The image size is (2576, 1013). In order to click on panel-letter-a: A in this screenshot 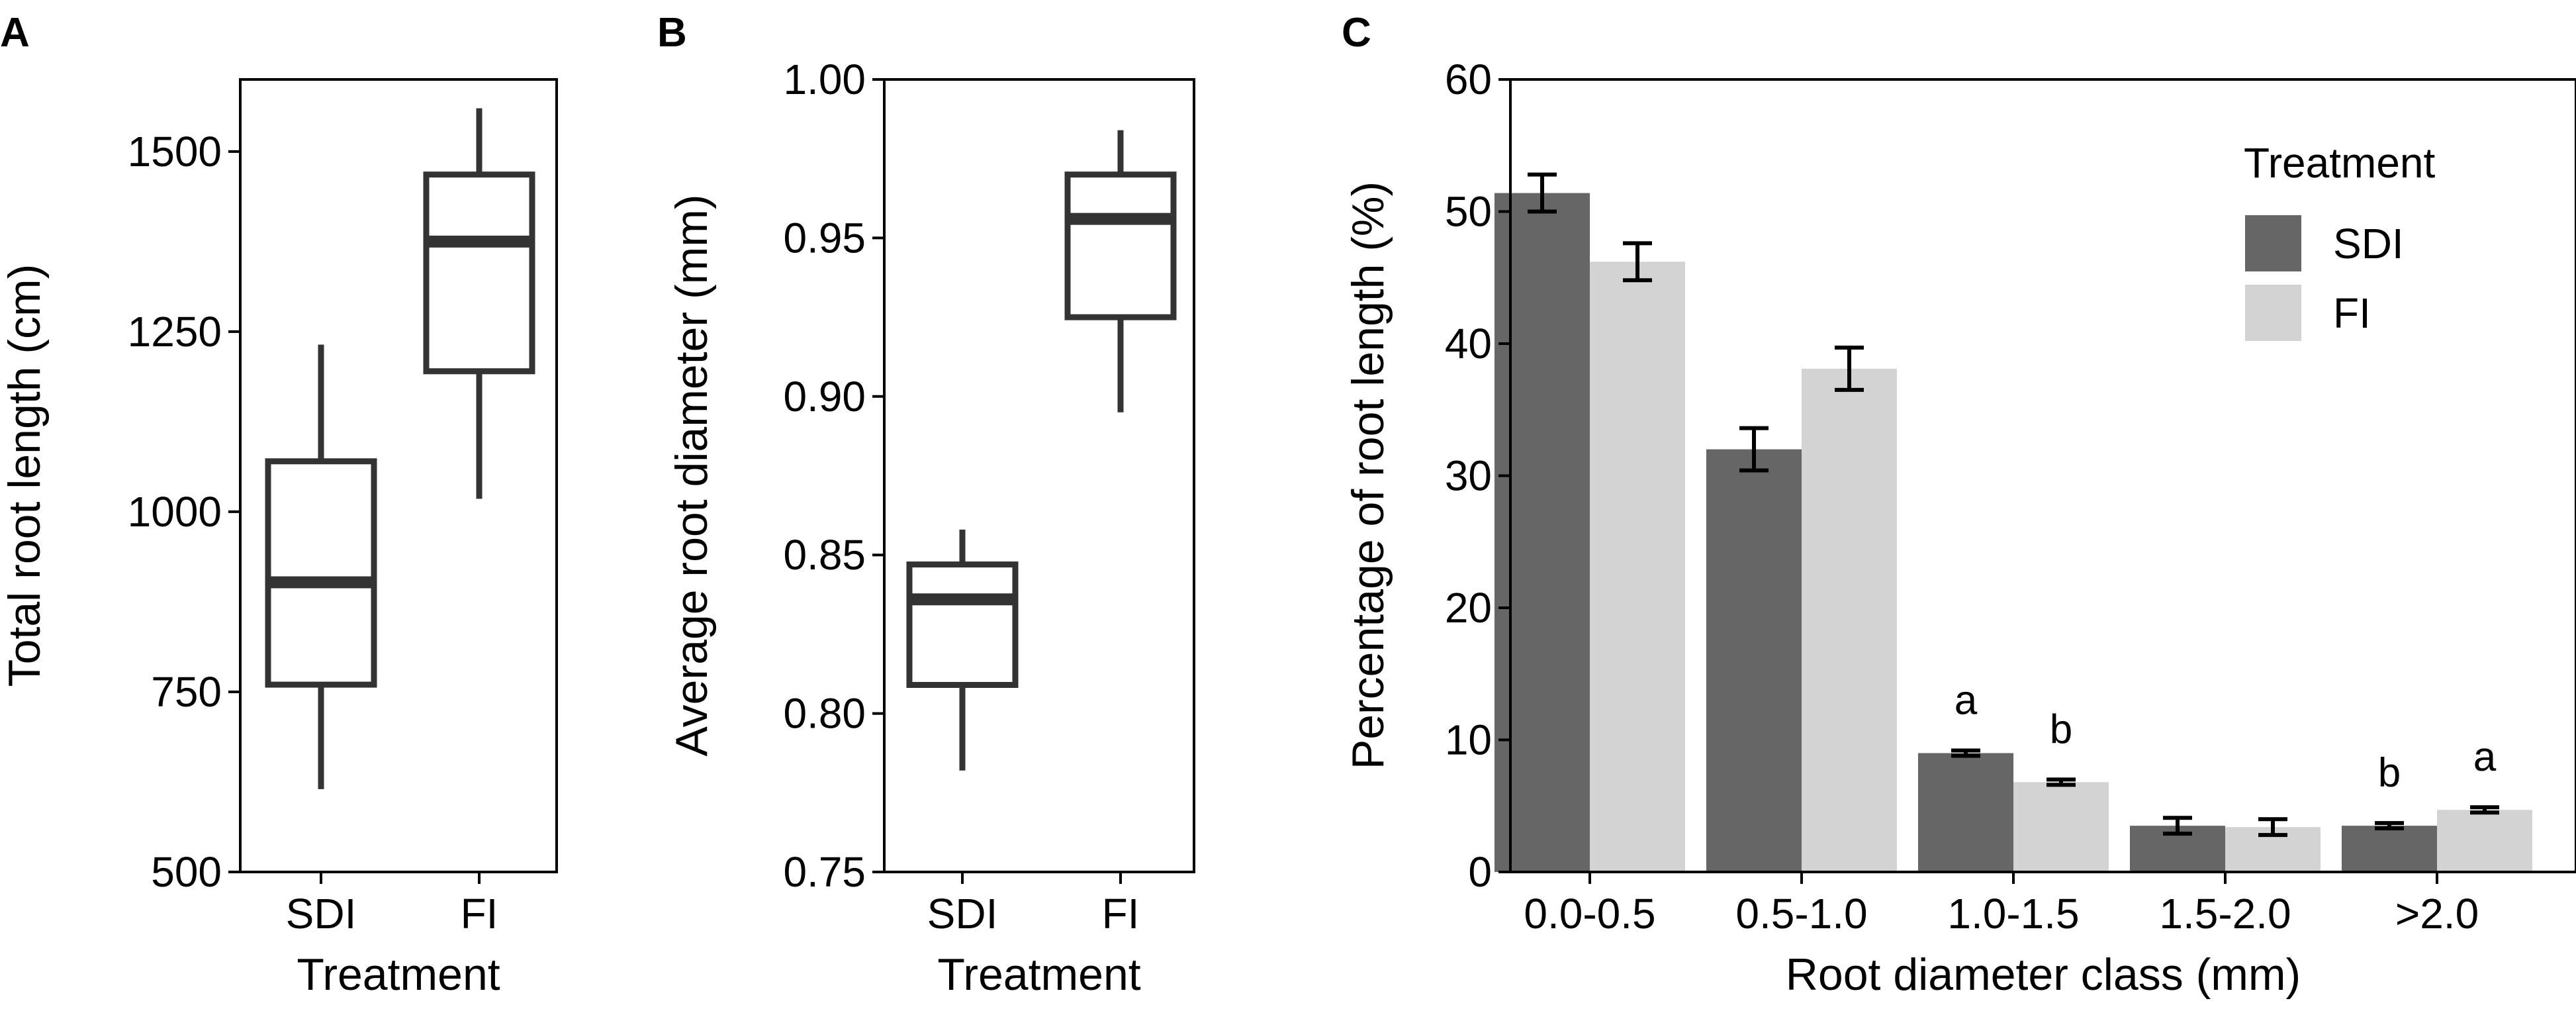, I will do `click(15, 33)`.